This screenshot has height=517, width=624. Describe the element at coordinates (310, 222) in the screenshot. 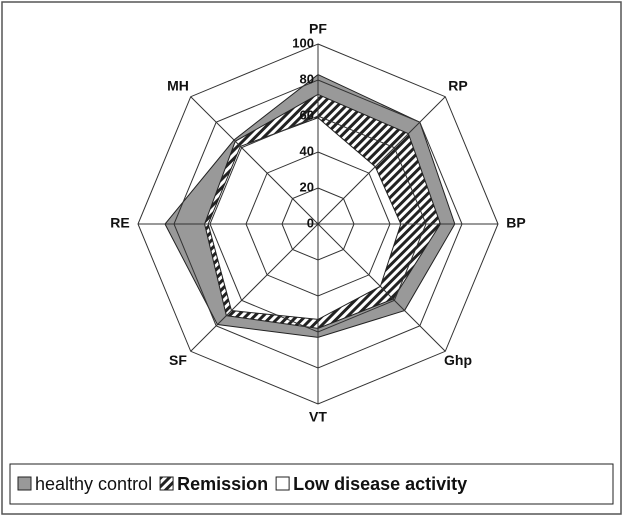

I see `r-tick-label: 0` at that location.